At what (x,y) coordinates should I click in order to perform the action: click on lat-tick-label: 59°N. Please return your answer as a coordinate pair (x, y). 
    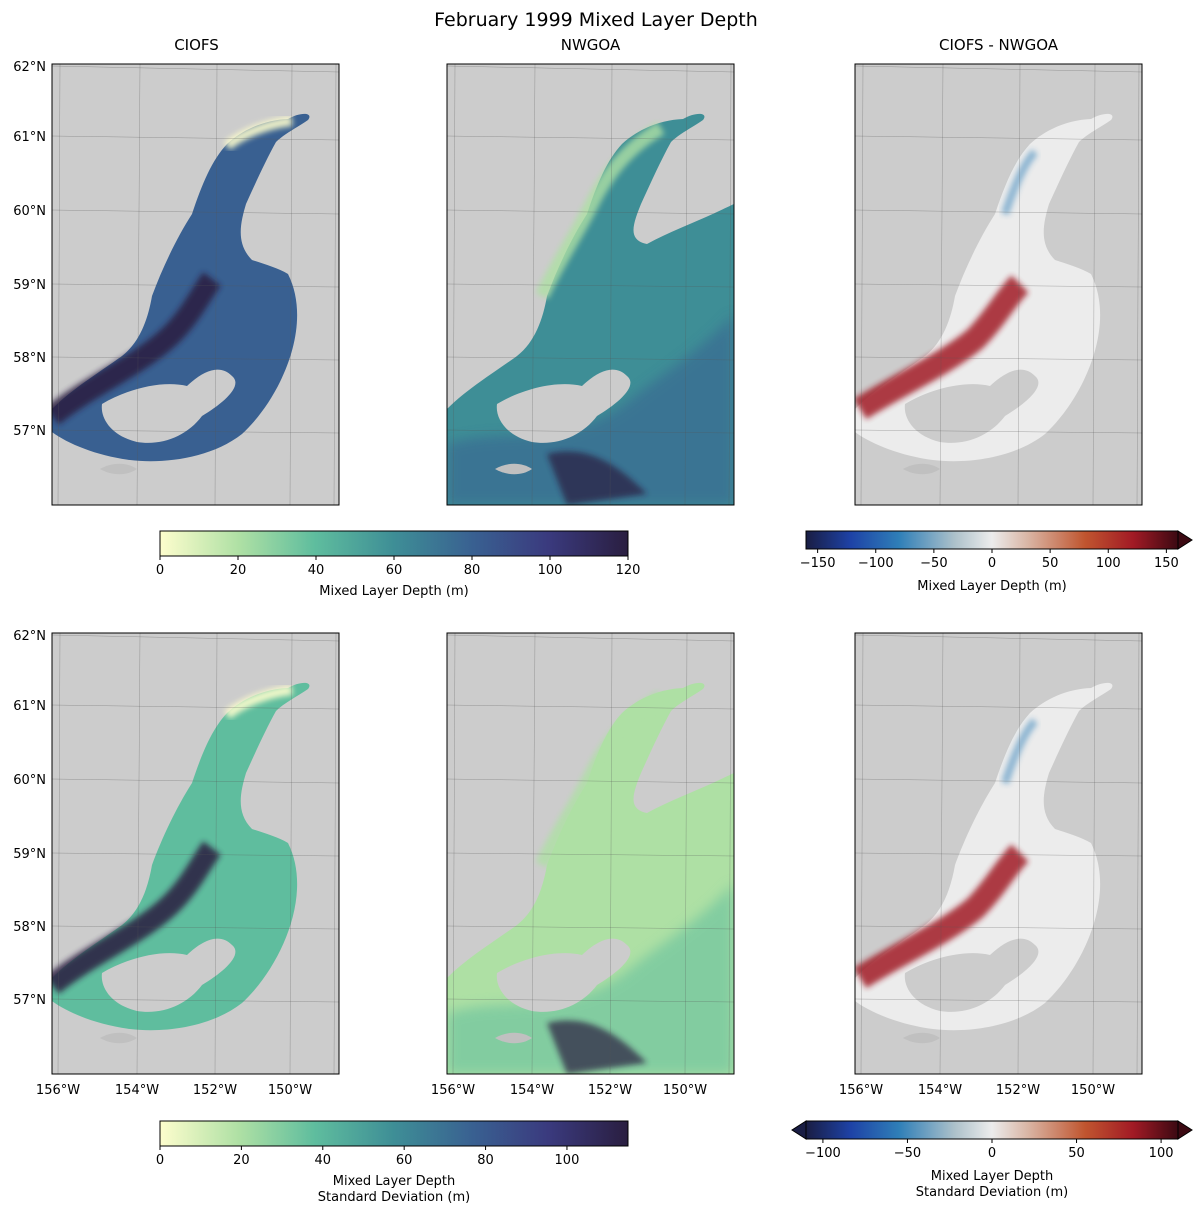
    Looking at the image, I should click on (29, 854).